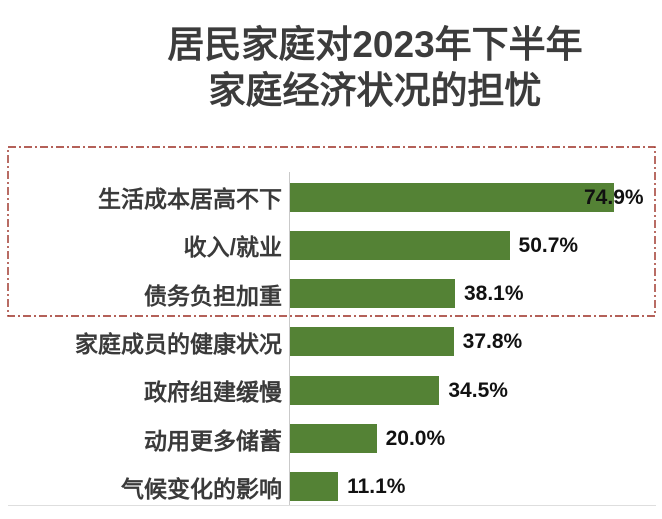  I want to click on category-label: 气候变化的影响, so click(201, 488).